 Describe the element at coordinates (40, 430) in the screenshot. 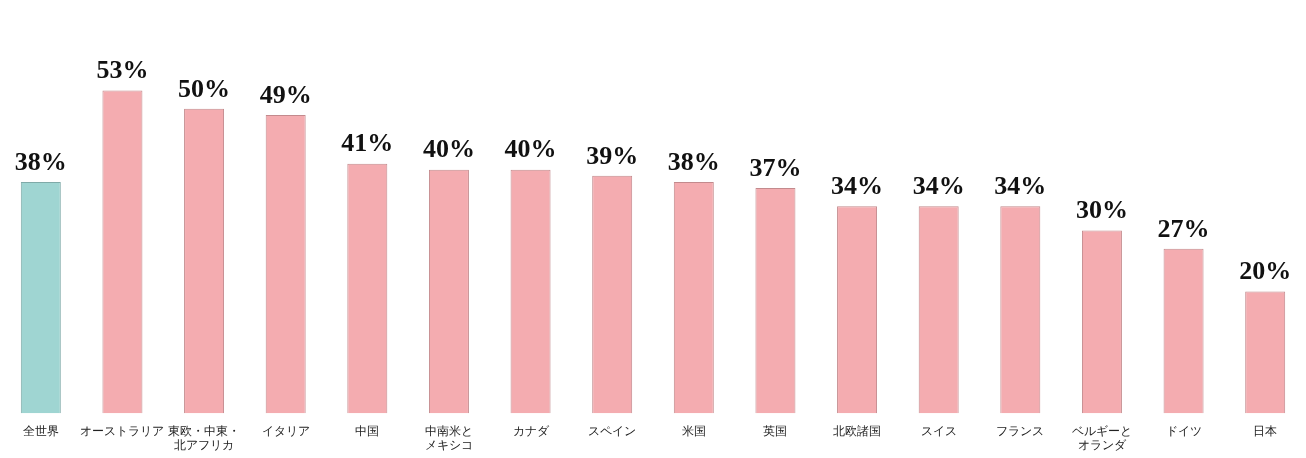

I see `x-tick-label: 全世界` at that location.